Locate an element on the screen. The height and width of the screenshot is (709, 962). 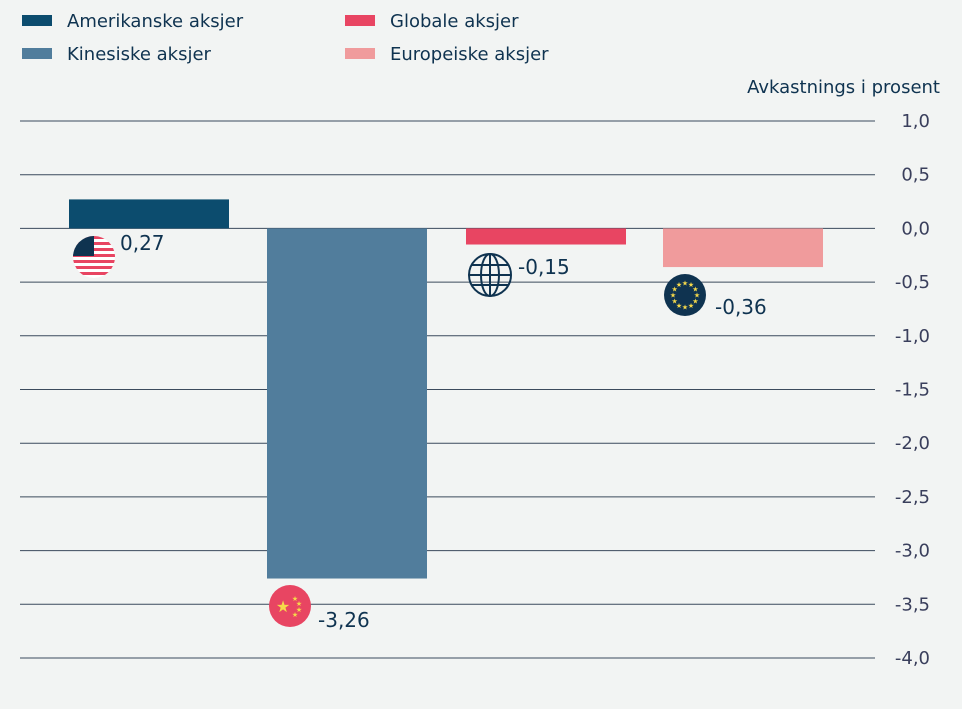
y-tick-label: 1,0 is located at coordinates (915, 121).